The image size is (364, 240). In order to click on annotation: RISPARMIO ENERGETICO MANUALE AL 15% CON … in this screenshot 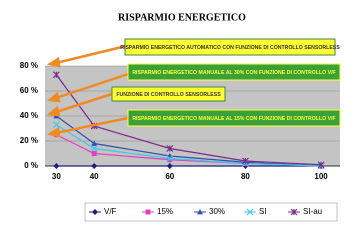, I will do `click(233, 119)`.